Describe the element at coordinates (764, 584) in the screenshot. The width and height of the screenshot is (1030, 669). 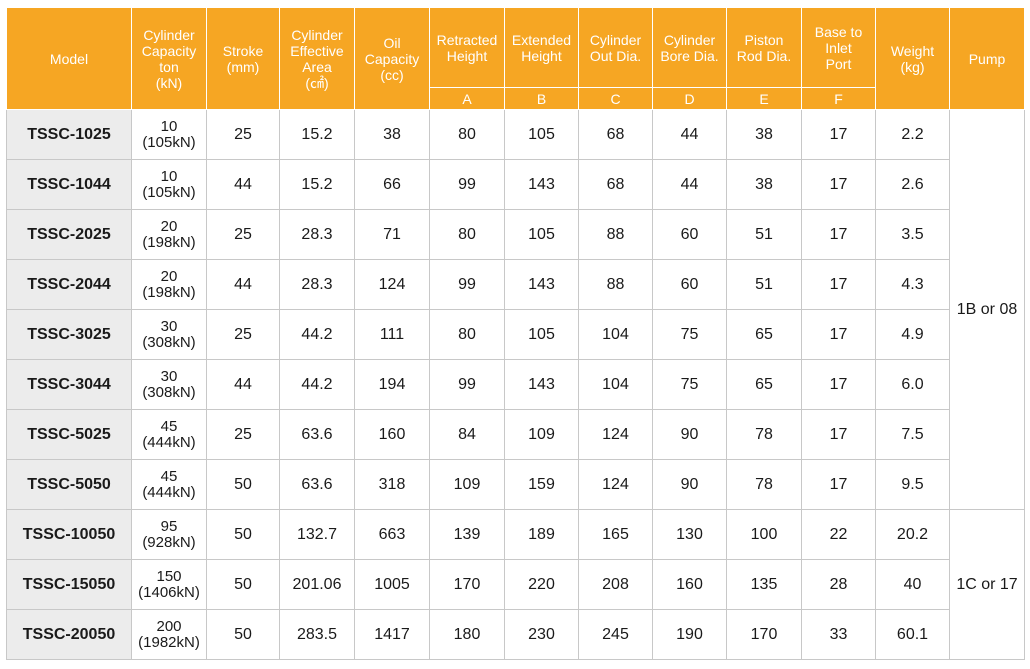
I see `rod-dia-cell: 135` at that location.